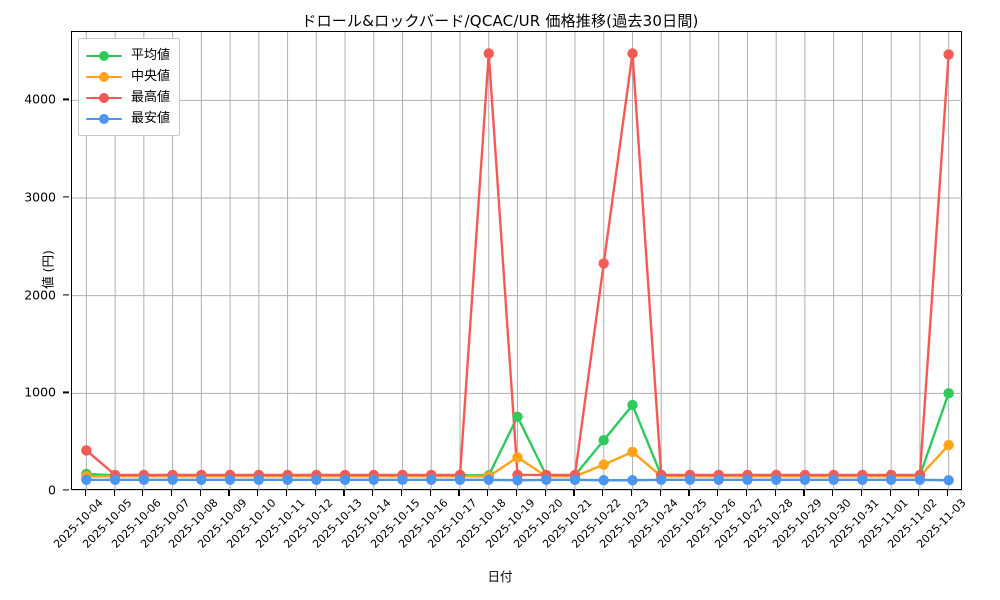 The height and width of the screenshot is (600, 1000). Describe the element at coordinates (48, 269) in the screenshot. I see `y-axis-label: 値 (円)` at that location.